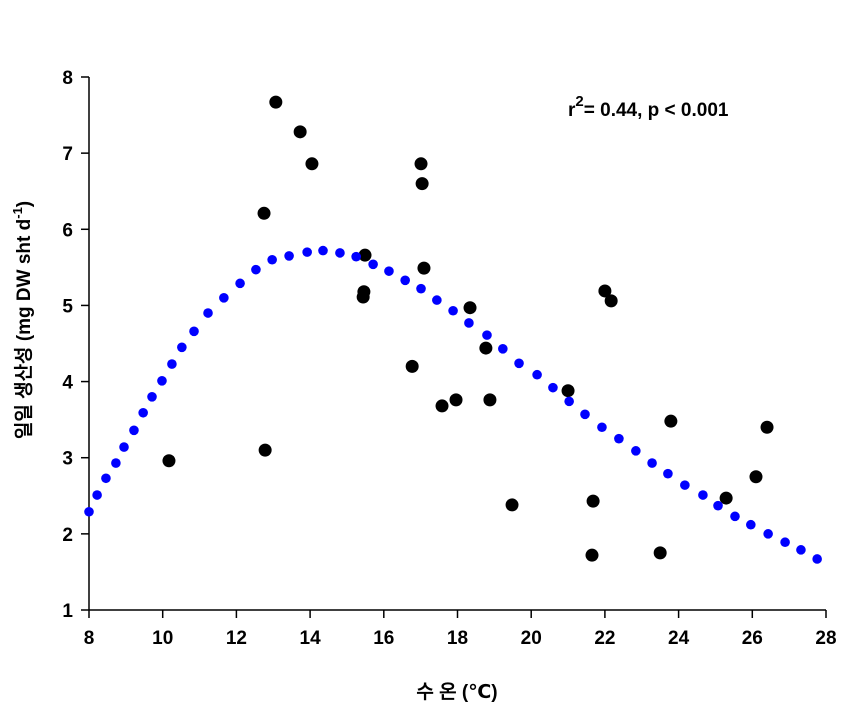  What do you see at coordinates (825, 638) in the screenshot?
I see `x-tick-label: 28` at bounding box center [825, 638].